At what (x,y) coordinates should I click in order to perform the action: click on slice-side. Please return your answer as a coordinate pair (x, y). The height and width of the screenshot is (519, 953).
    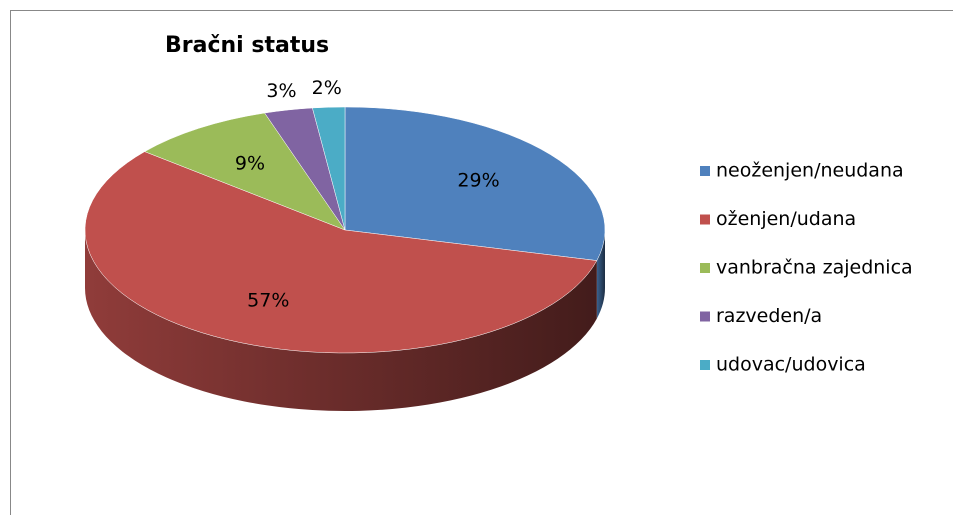
    Looking at the image, I should click on (600, 274).